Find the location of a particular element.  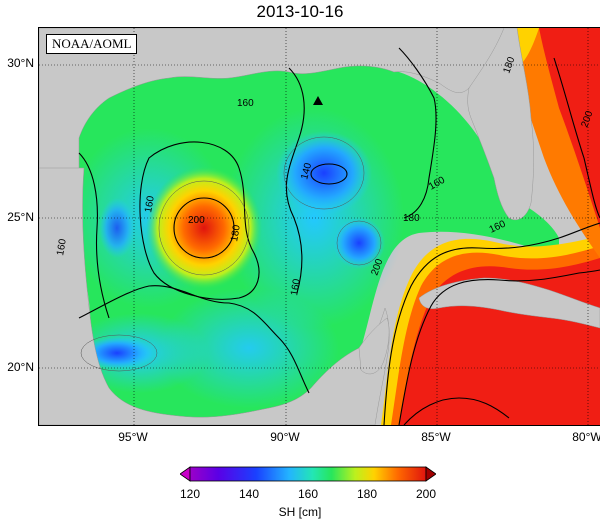

sw-blue-spot is located at coordinates (117, 353).